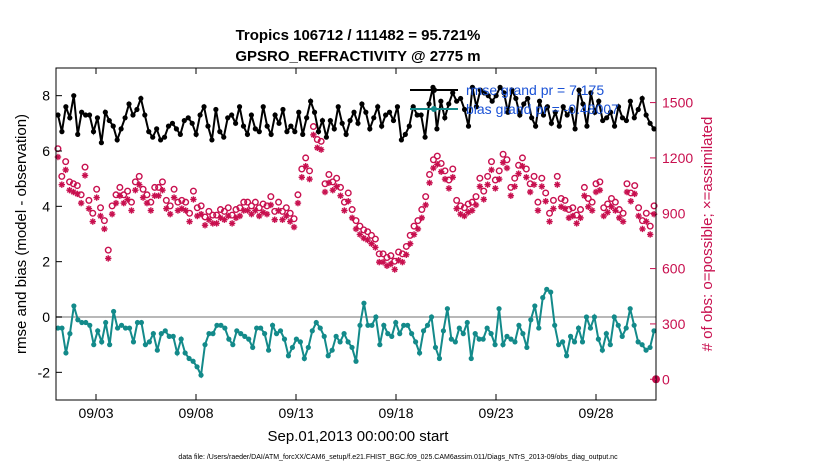 The image size is (830, 470). Describe the element at coordinates (674, 213) in the screenshot. I see `y-tick-label-right: 900` at that location.